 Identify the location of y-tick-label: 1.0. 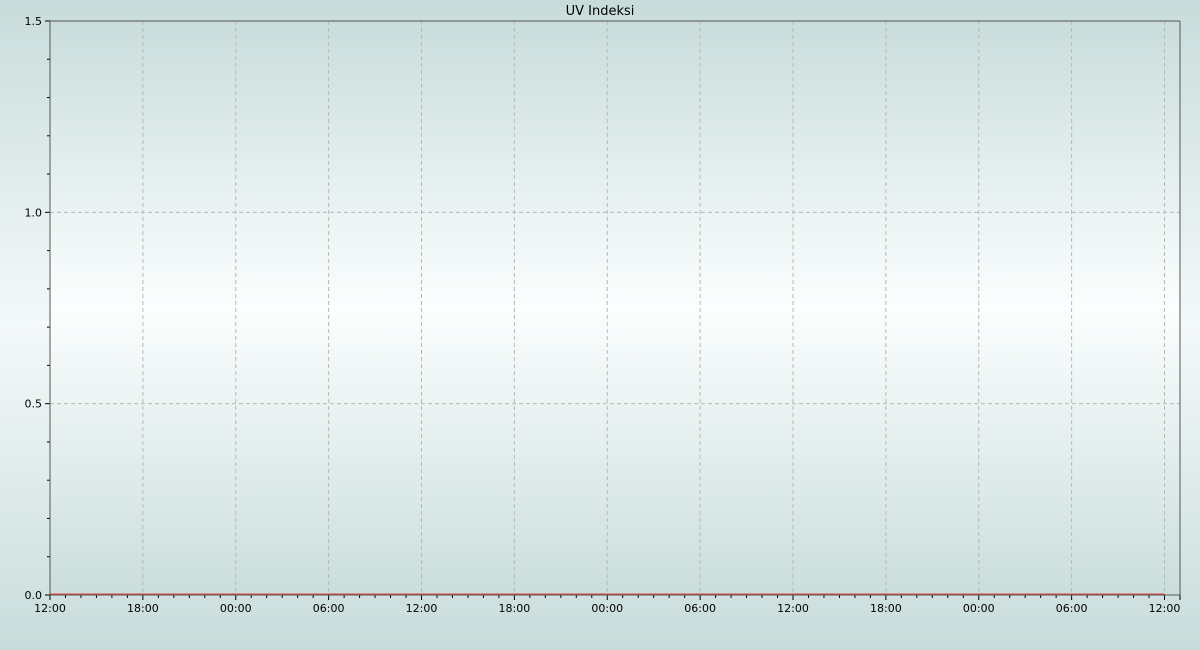
(34, 212).